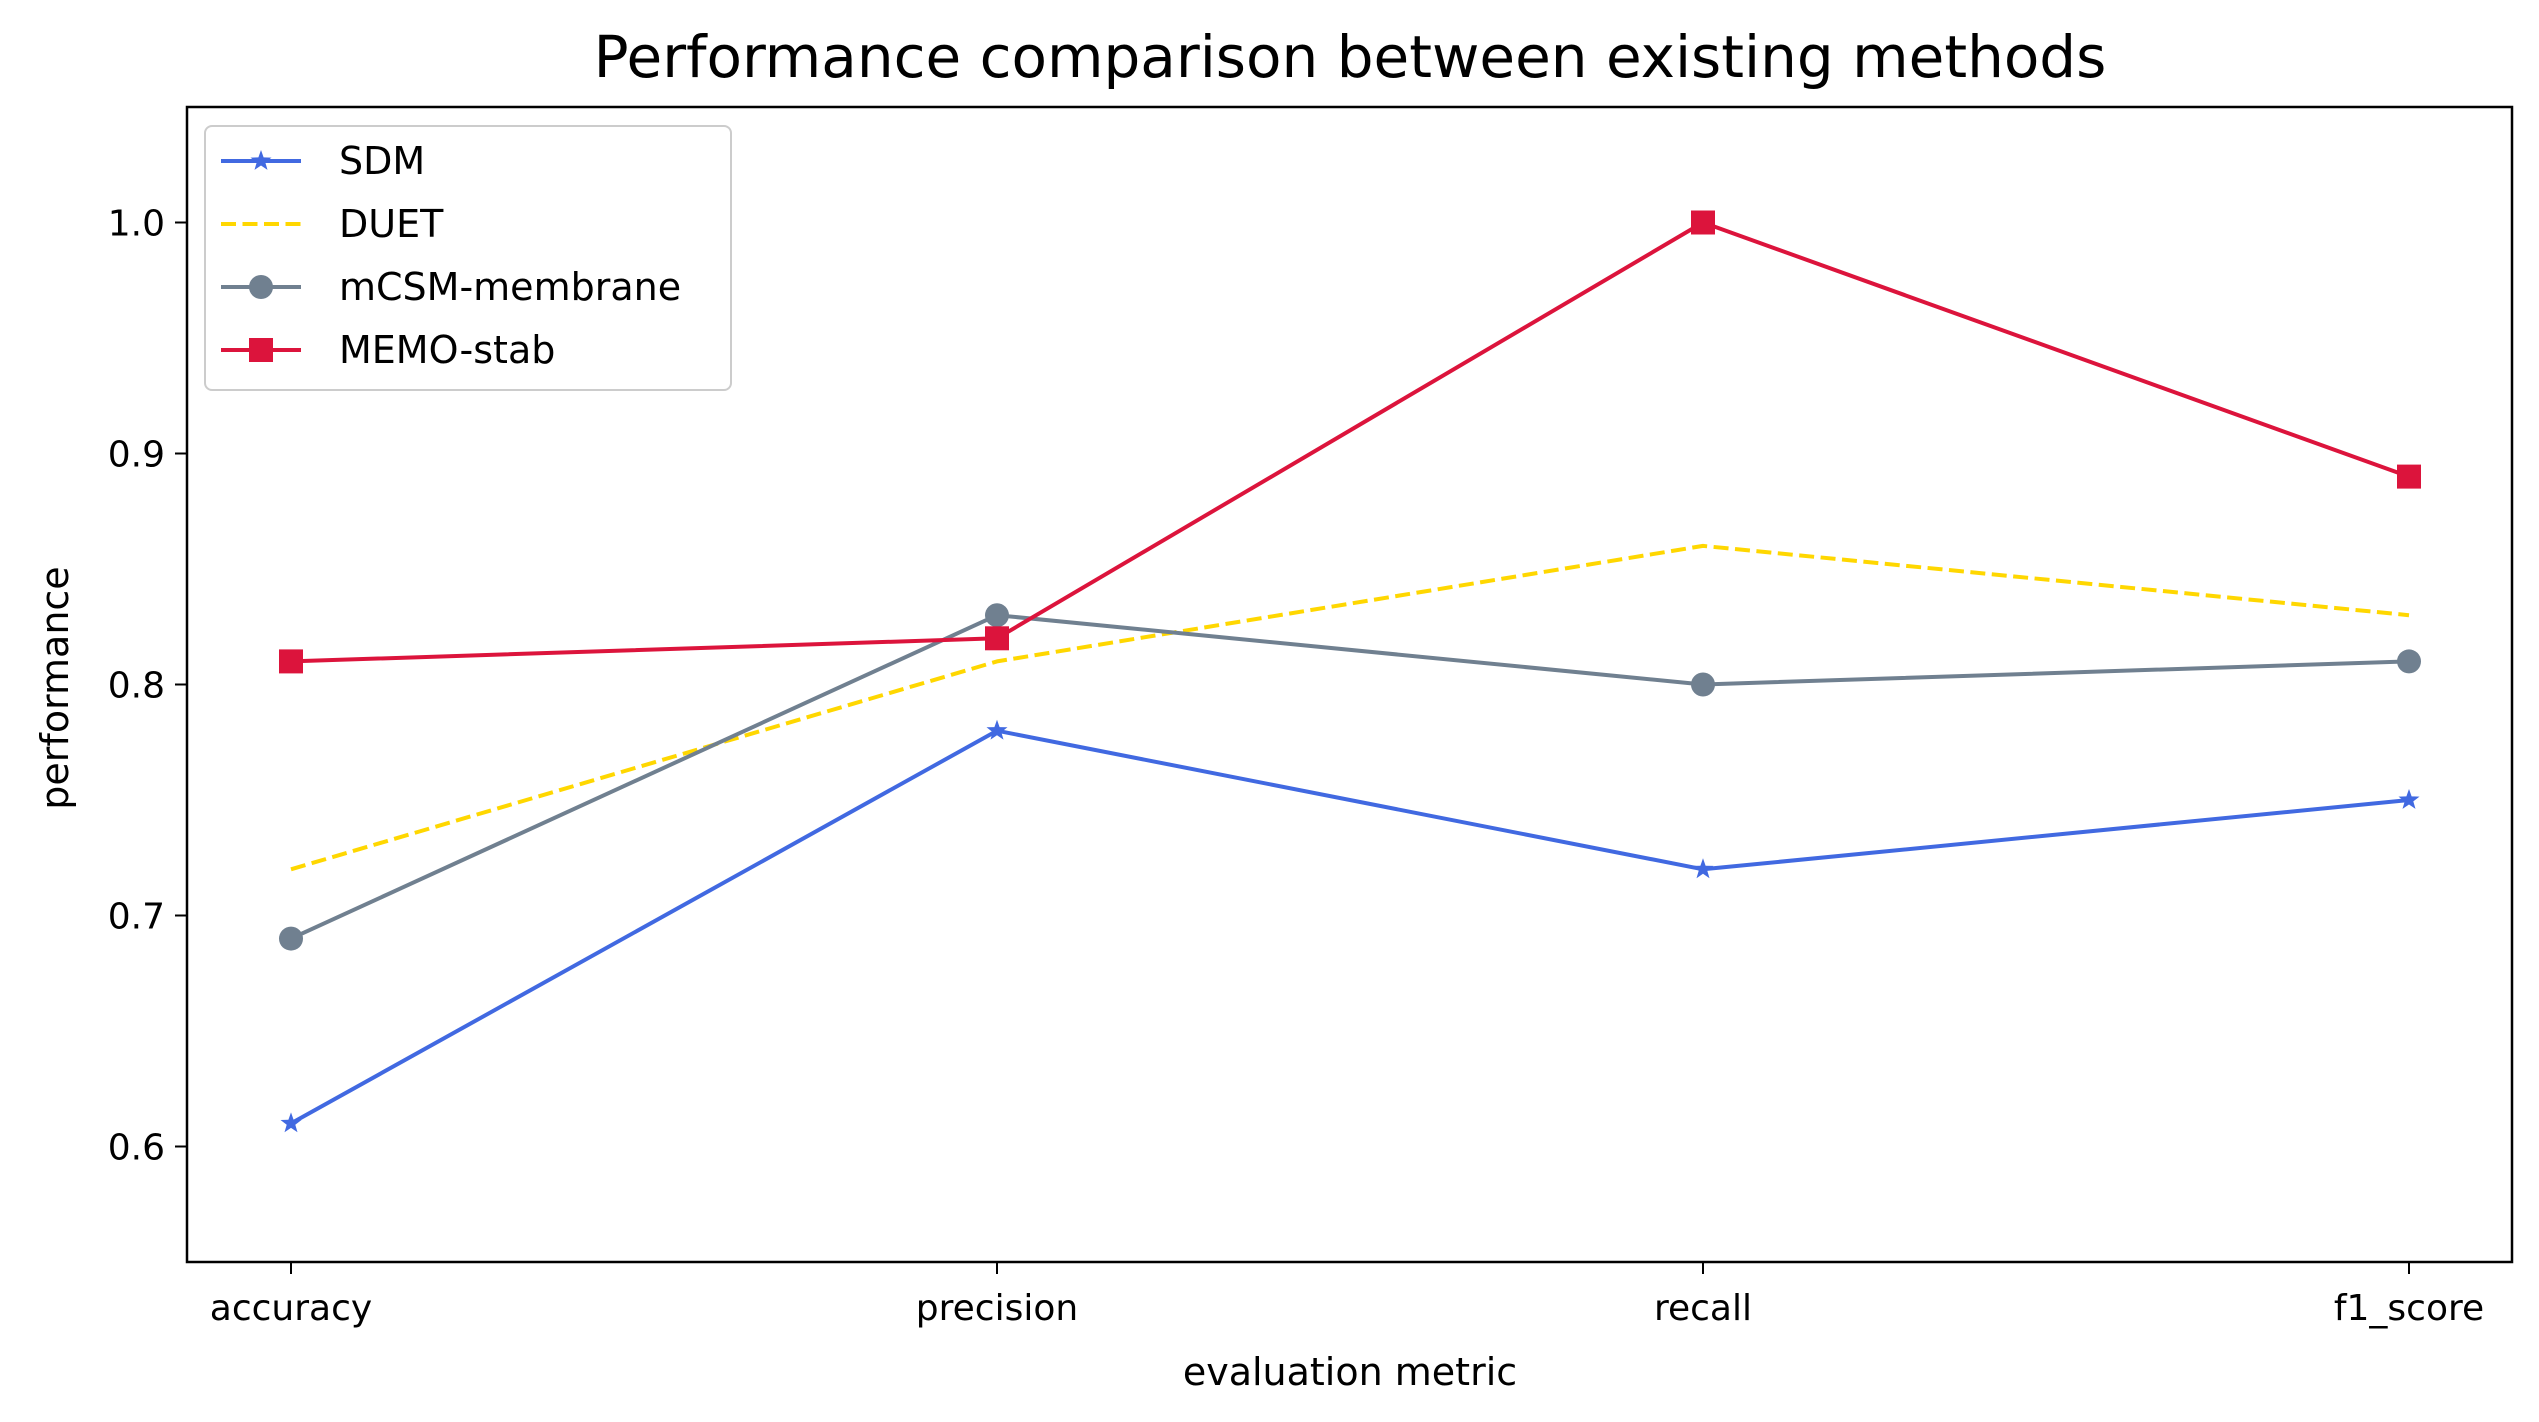 This screenshot has height=1422, width=2539. I want to click on y-tick-label: 1.0, so click(136, 224).